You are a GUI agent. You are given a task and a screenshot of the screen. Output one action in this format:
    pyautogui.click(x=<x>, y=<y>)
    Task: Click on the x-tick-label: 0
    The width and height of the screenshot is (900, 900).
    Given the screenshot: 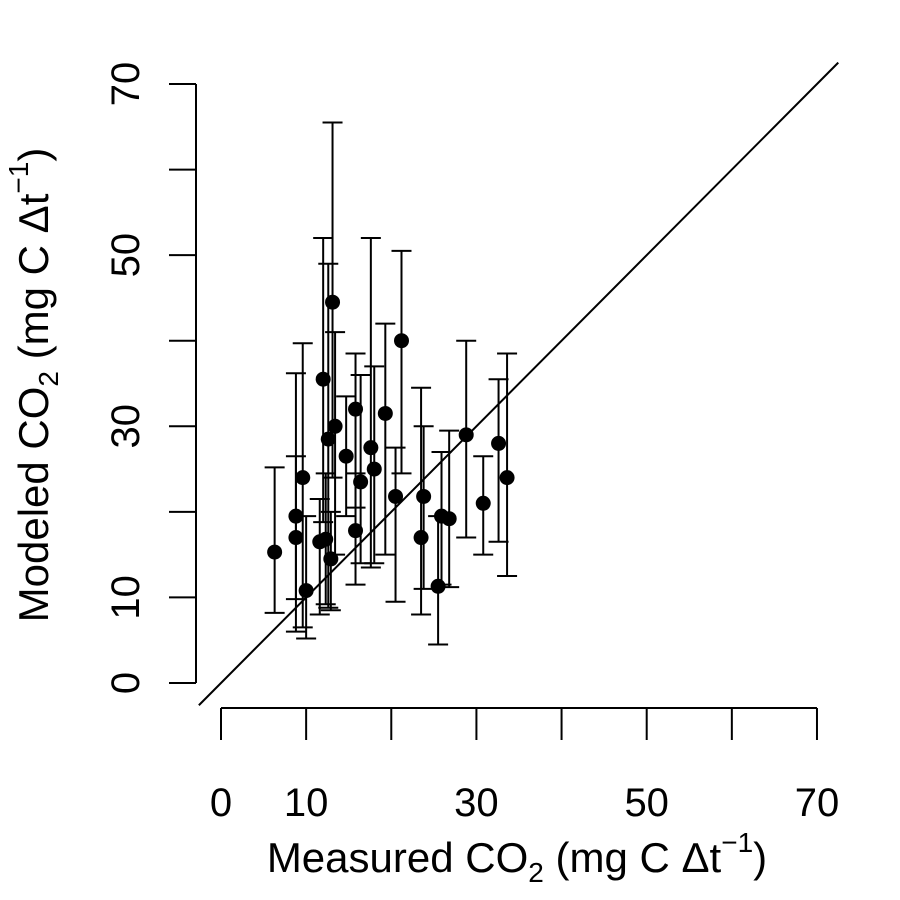 What is the action you would take?
    pyautogui.click(x=221, y=803)
    